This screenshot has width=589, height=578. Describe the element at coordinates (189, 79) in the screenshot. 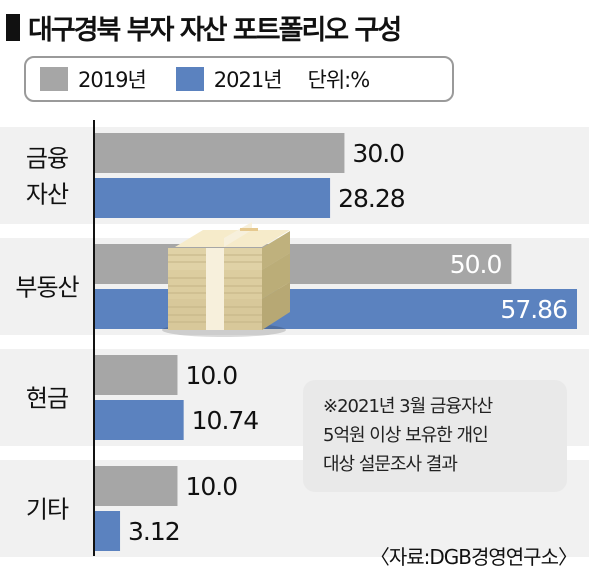

I see `legend-swatch-2021` at that location.